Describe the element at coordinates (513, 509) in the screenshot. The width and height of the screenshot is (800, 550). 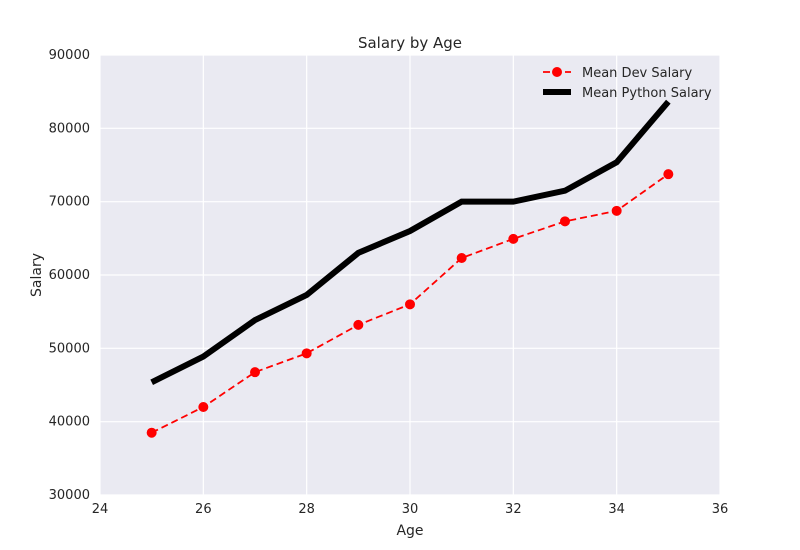
I see `x-tick-label: 32` at that location.